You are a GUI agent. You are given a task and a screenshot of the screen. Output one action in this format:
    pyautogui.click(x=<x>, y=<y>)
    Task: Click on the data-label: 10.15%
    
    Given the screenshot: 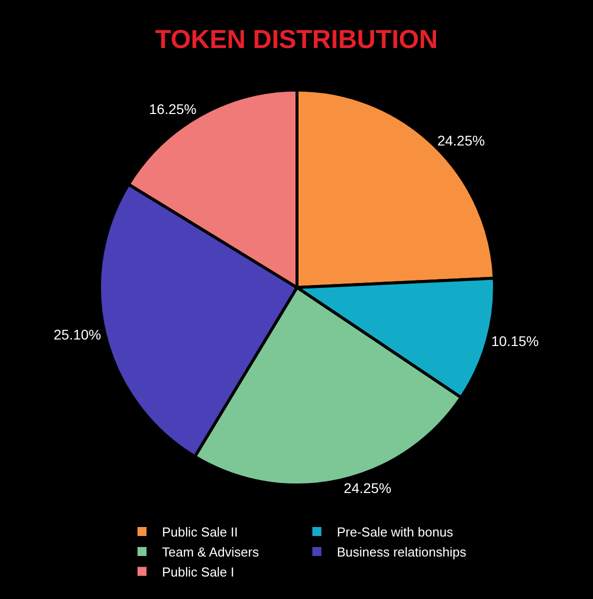 What is the action you would take?
    pyautogui.click(x=515, y=341)
    